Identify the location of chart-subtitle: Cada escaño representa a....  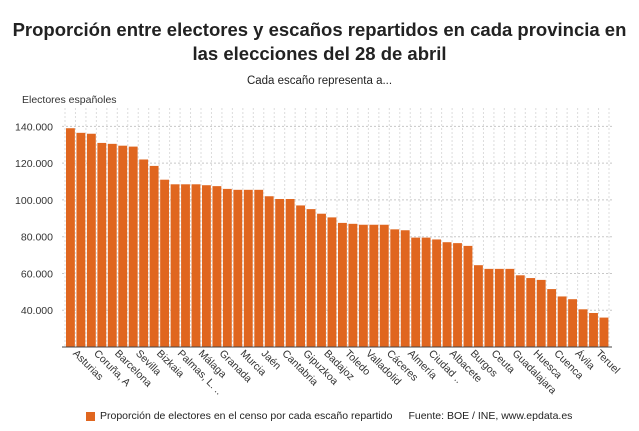
(319, 81).